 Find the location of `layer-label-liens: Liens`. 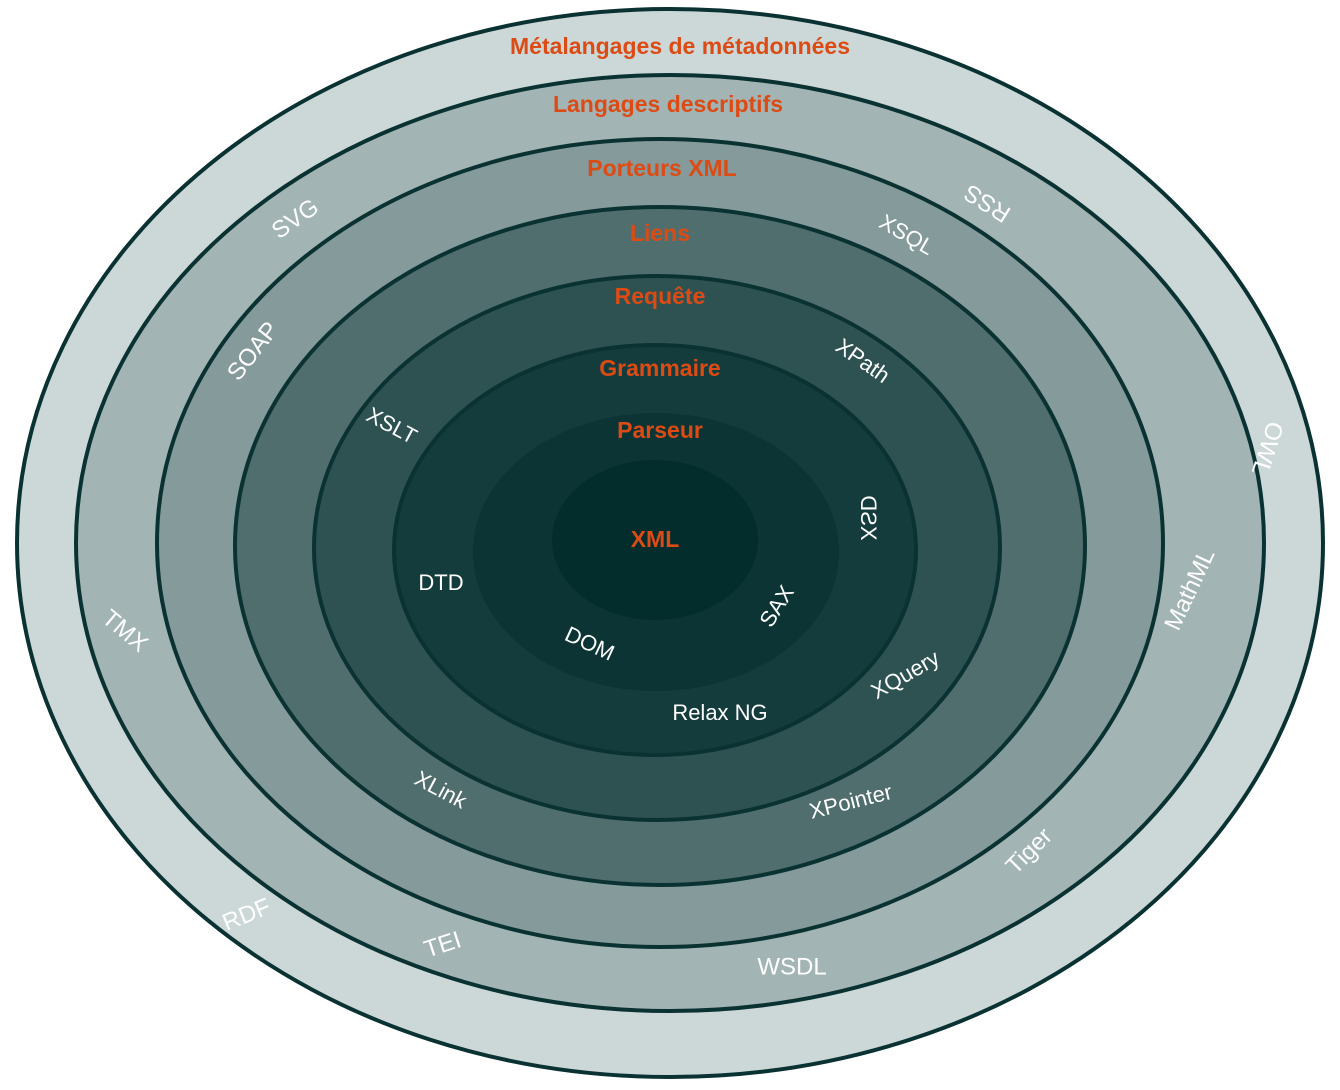

layer-label-liens: Liens is located at coordinates (660, 233).